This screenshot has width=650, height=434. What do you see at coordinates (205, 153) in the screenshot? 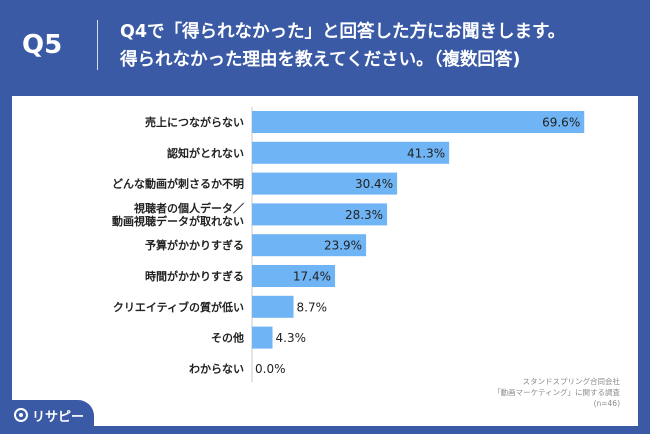
I see `category-label-1: 認知がとれない` at bounding box center [205, 153].